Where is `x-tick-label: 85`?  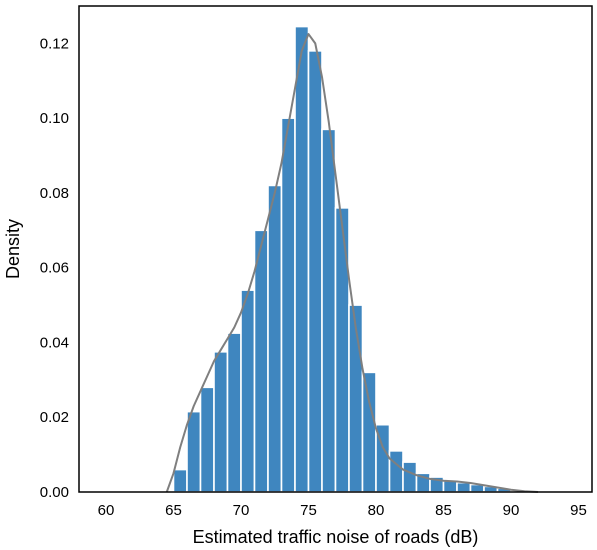 x-tick-label: 85 is located at coordinates (443, 510).